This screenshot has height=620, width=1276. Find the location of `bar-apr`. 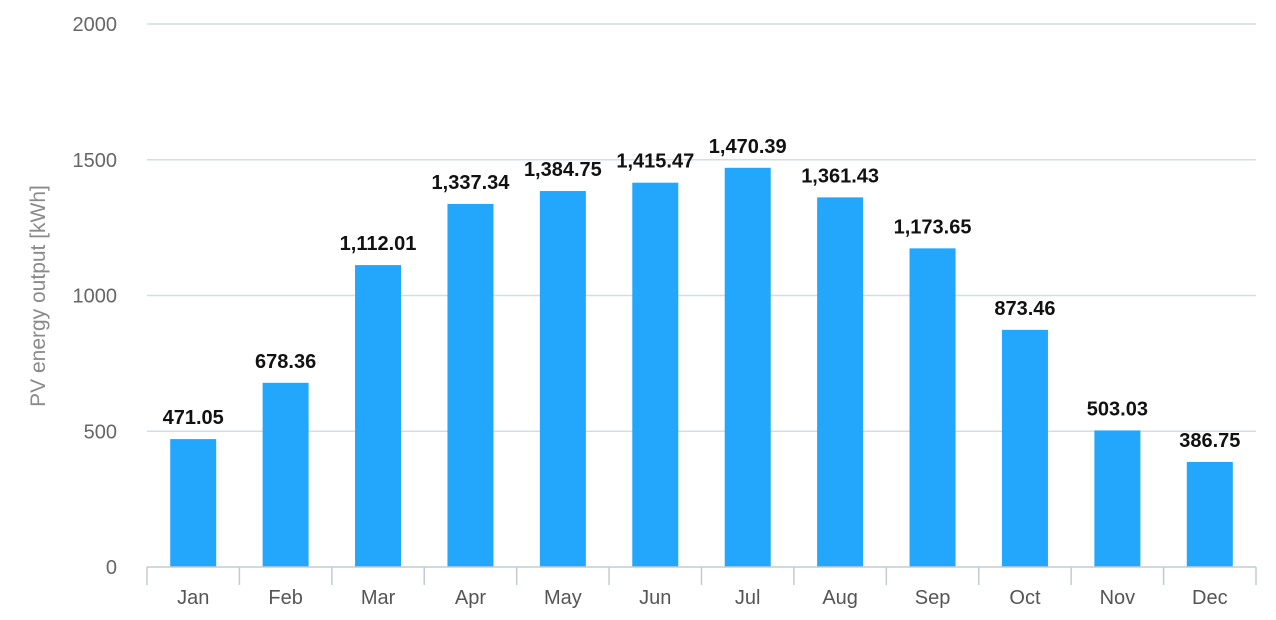

bar-apr is located at coordinates (470, 385).